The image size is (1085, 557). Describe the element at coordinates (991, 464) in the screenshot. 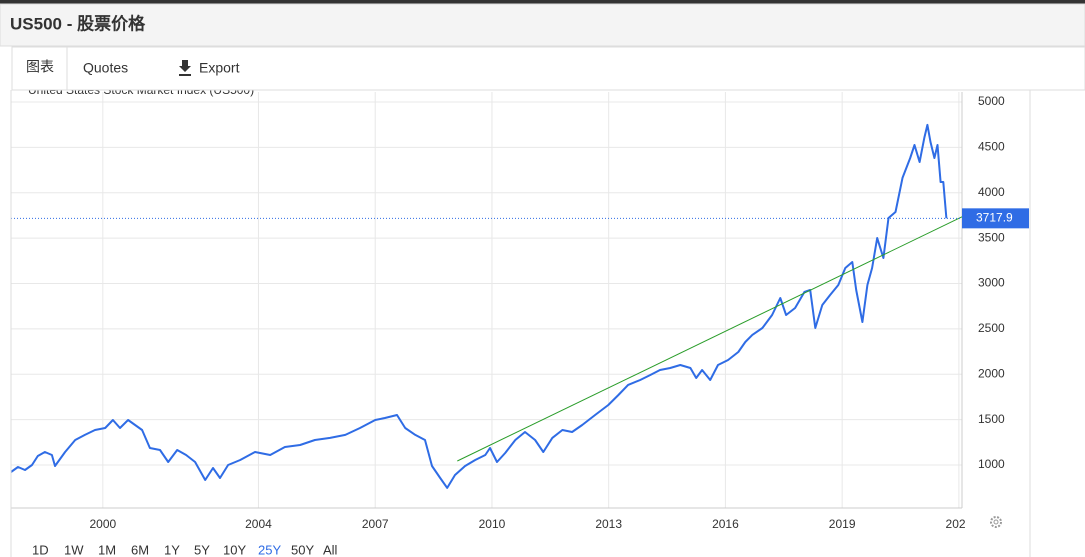

I see `y-tick-label: 1000` at that location.